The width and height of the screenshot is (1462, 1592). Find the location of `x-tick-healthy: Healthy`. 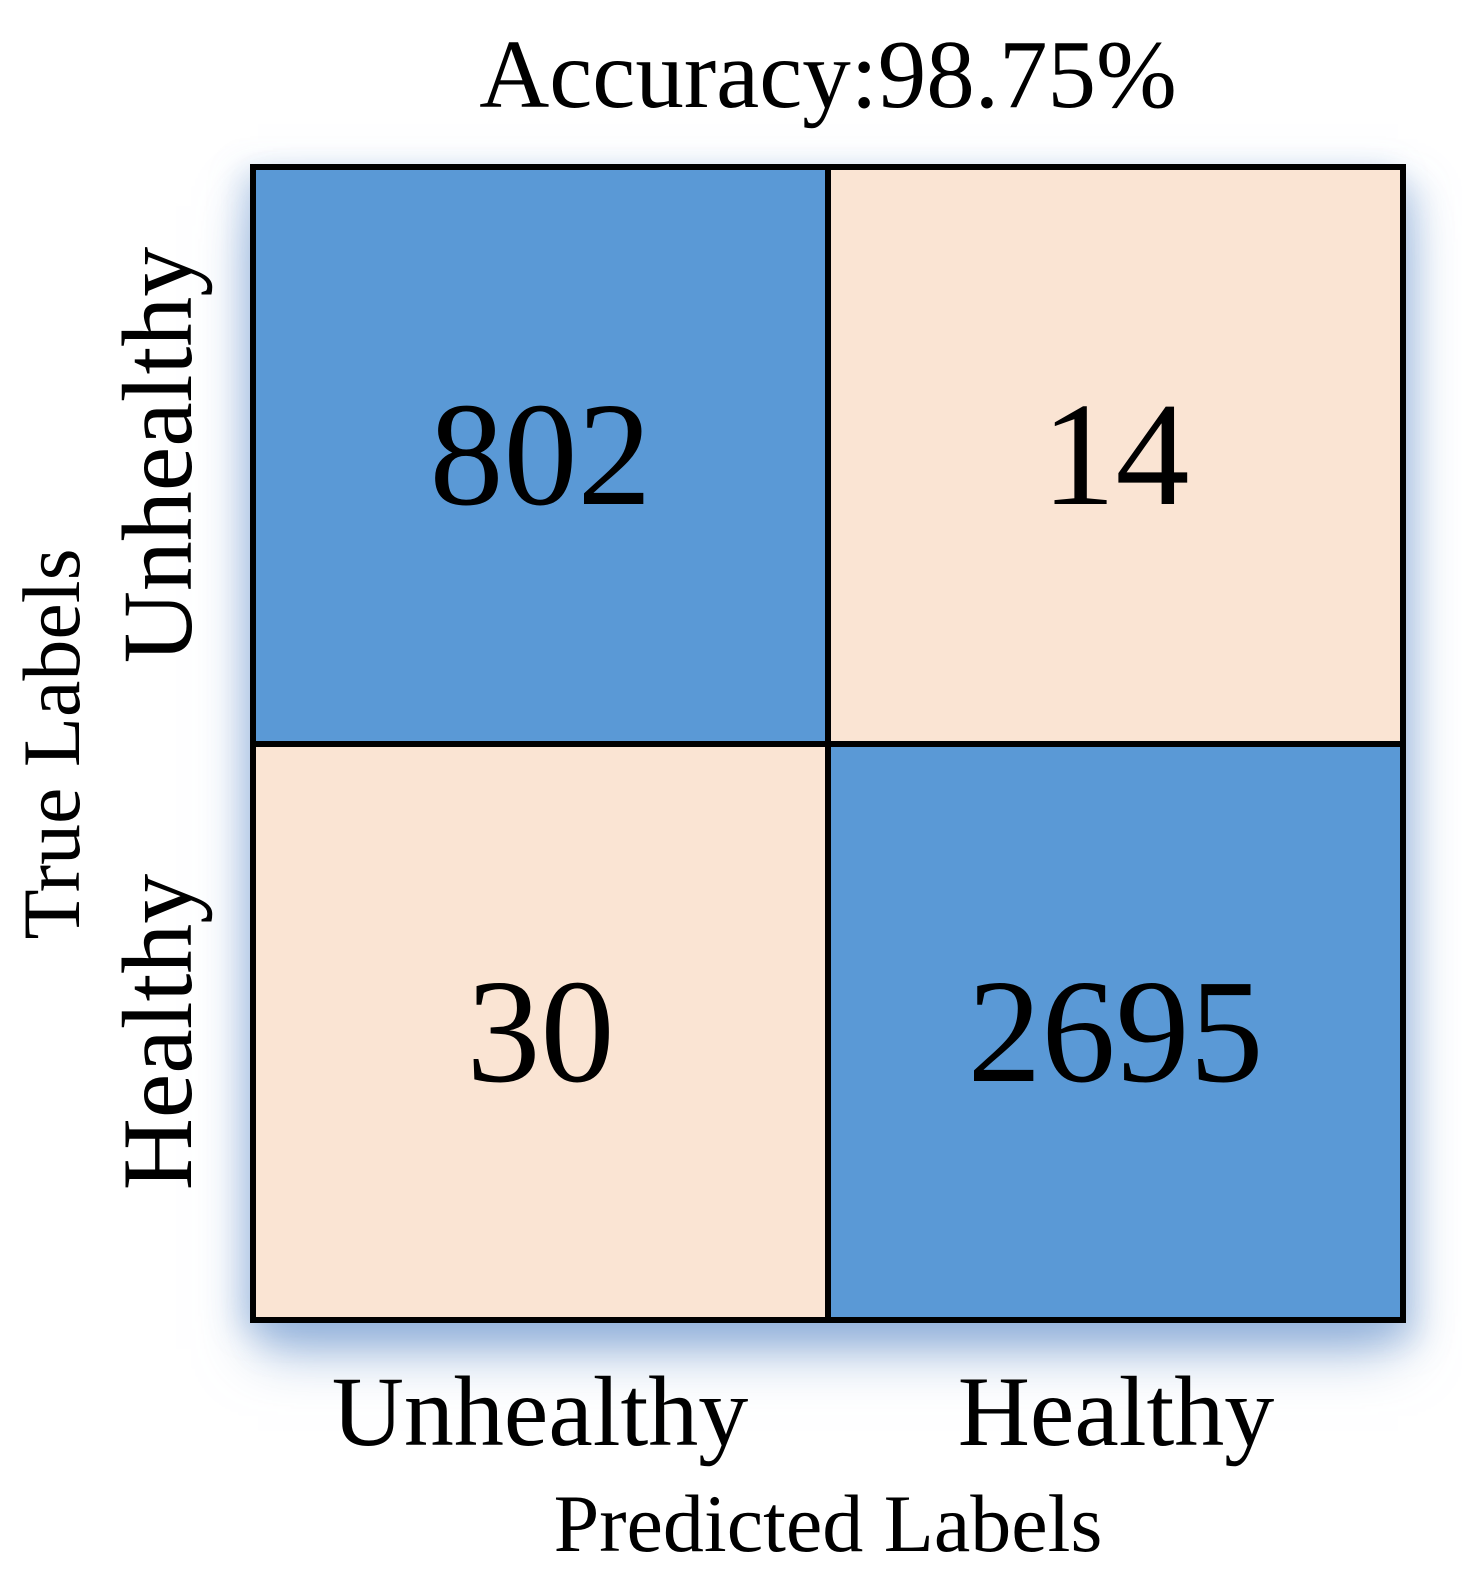

x-tick-healthy: Healthy is located at coordinates (1116, 1411).